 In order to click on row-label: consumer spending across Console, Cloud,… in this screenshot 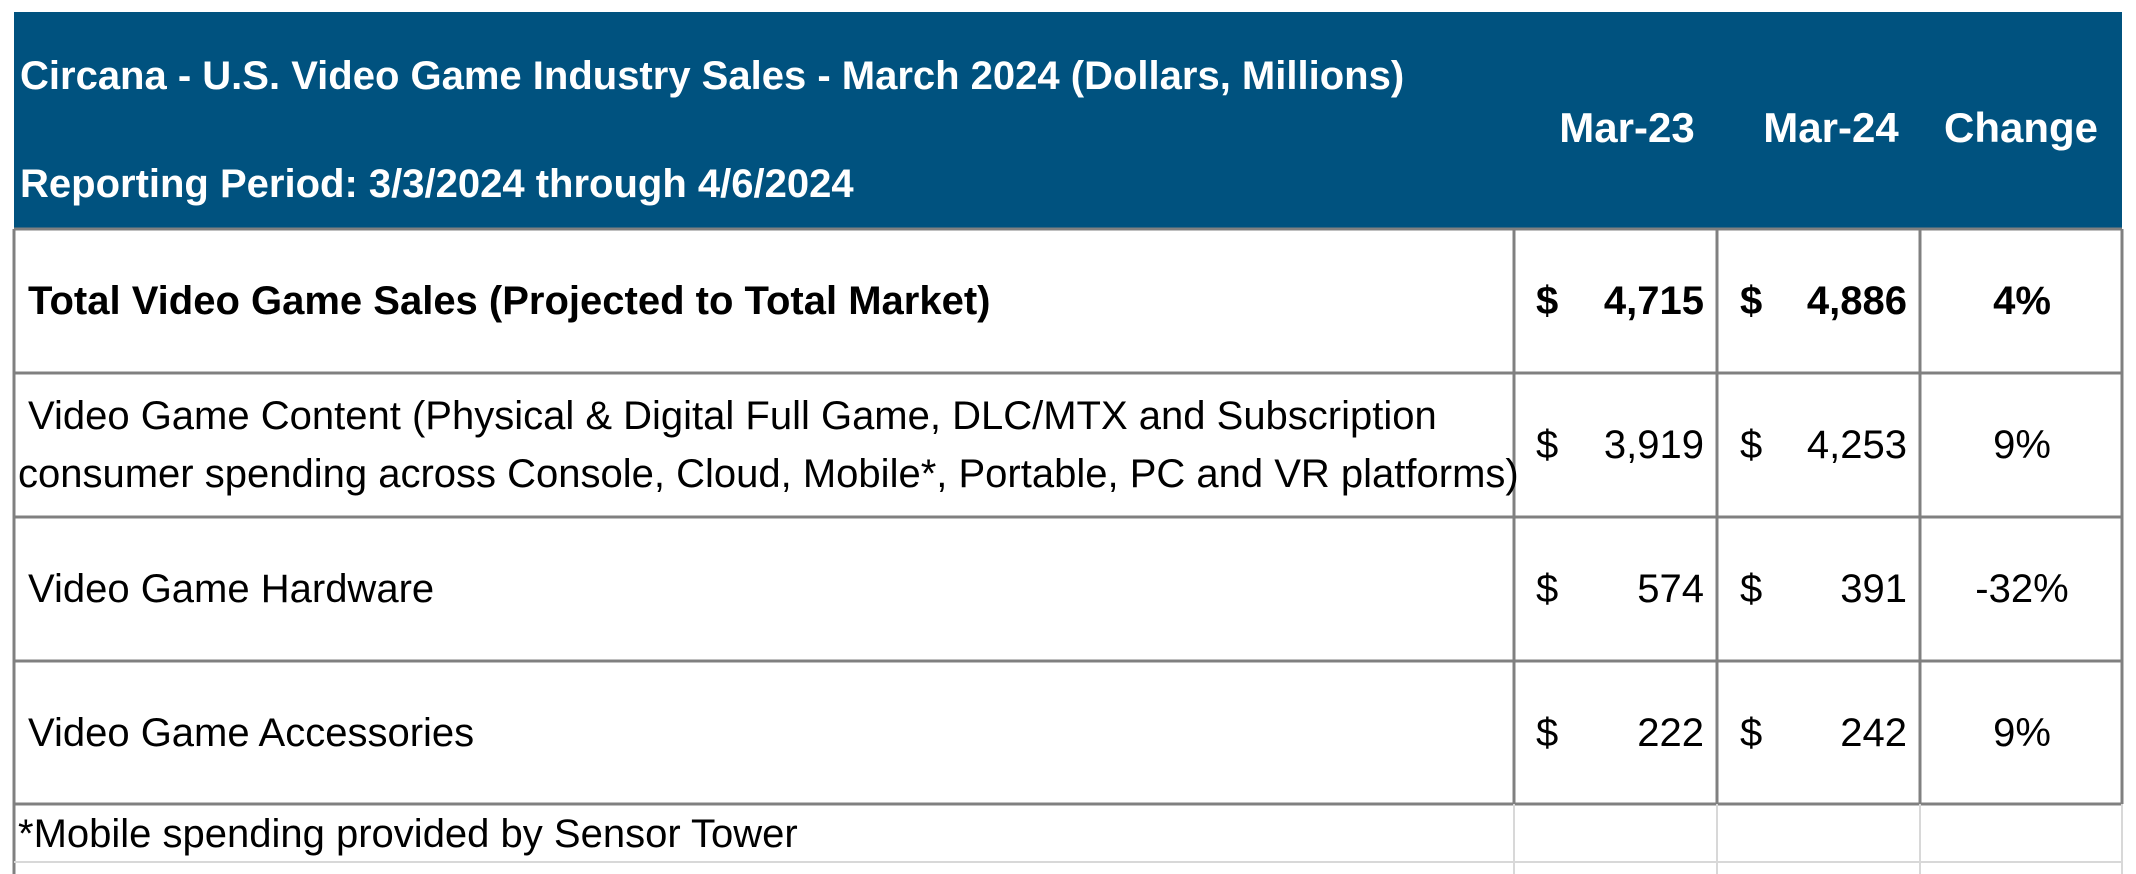, I will do `click(768, 474)`.